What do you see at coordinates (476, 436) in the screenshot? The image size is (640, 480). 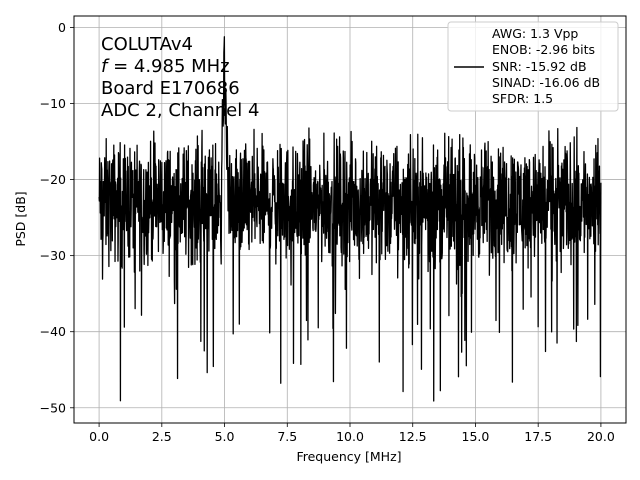 I see `x-tick-label: 15.0` at bounding box center [476, 436].